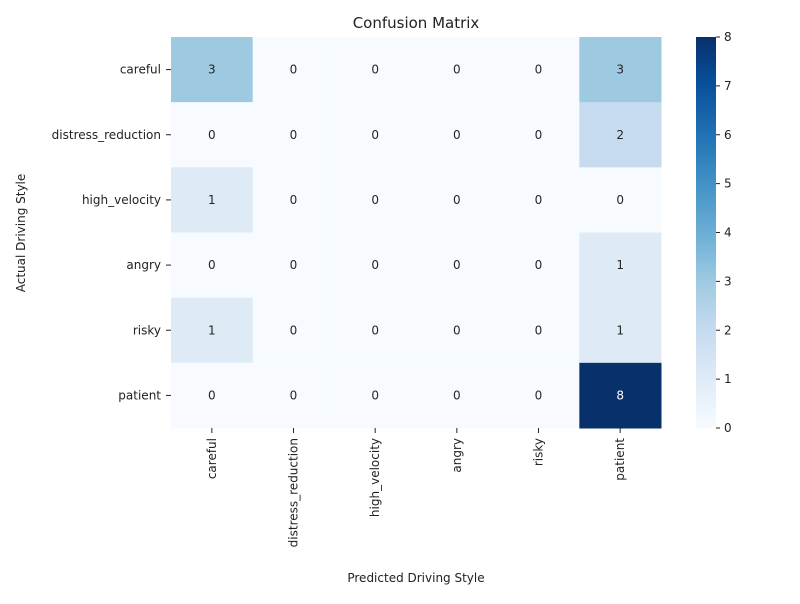  Describe the element at coordinates (106, 135) in the screenshot. I see `y-tick-label: distress_reduction` at that location.